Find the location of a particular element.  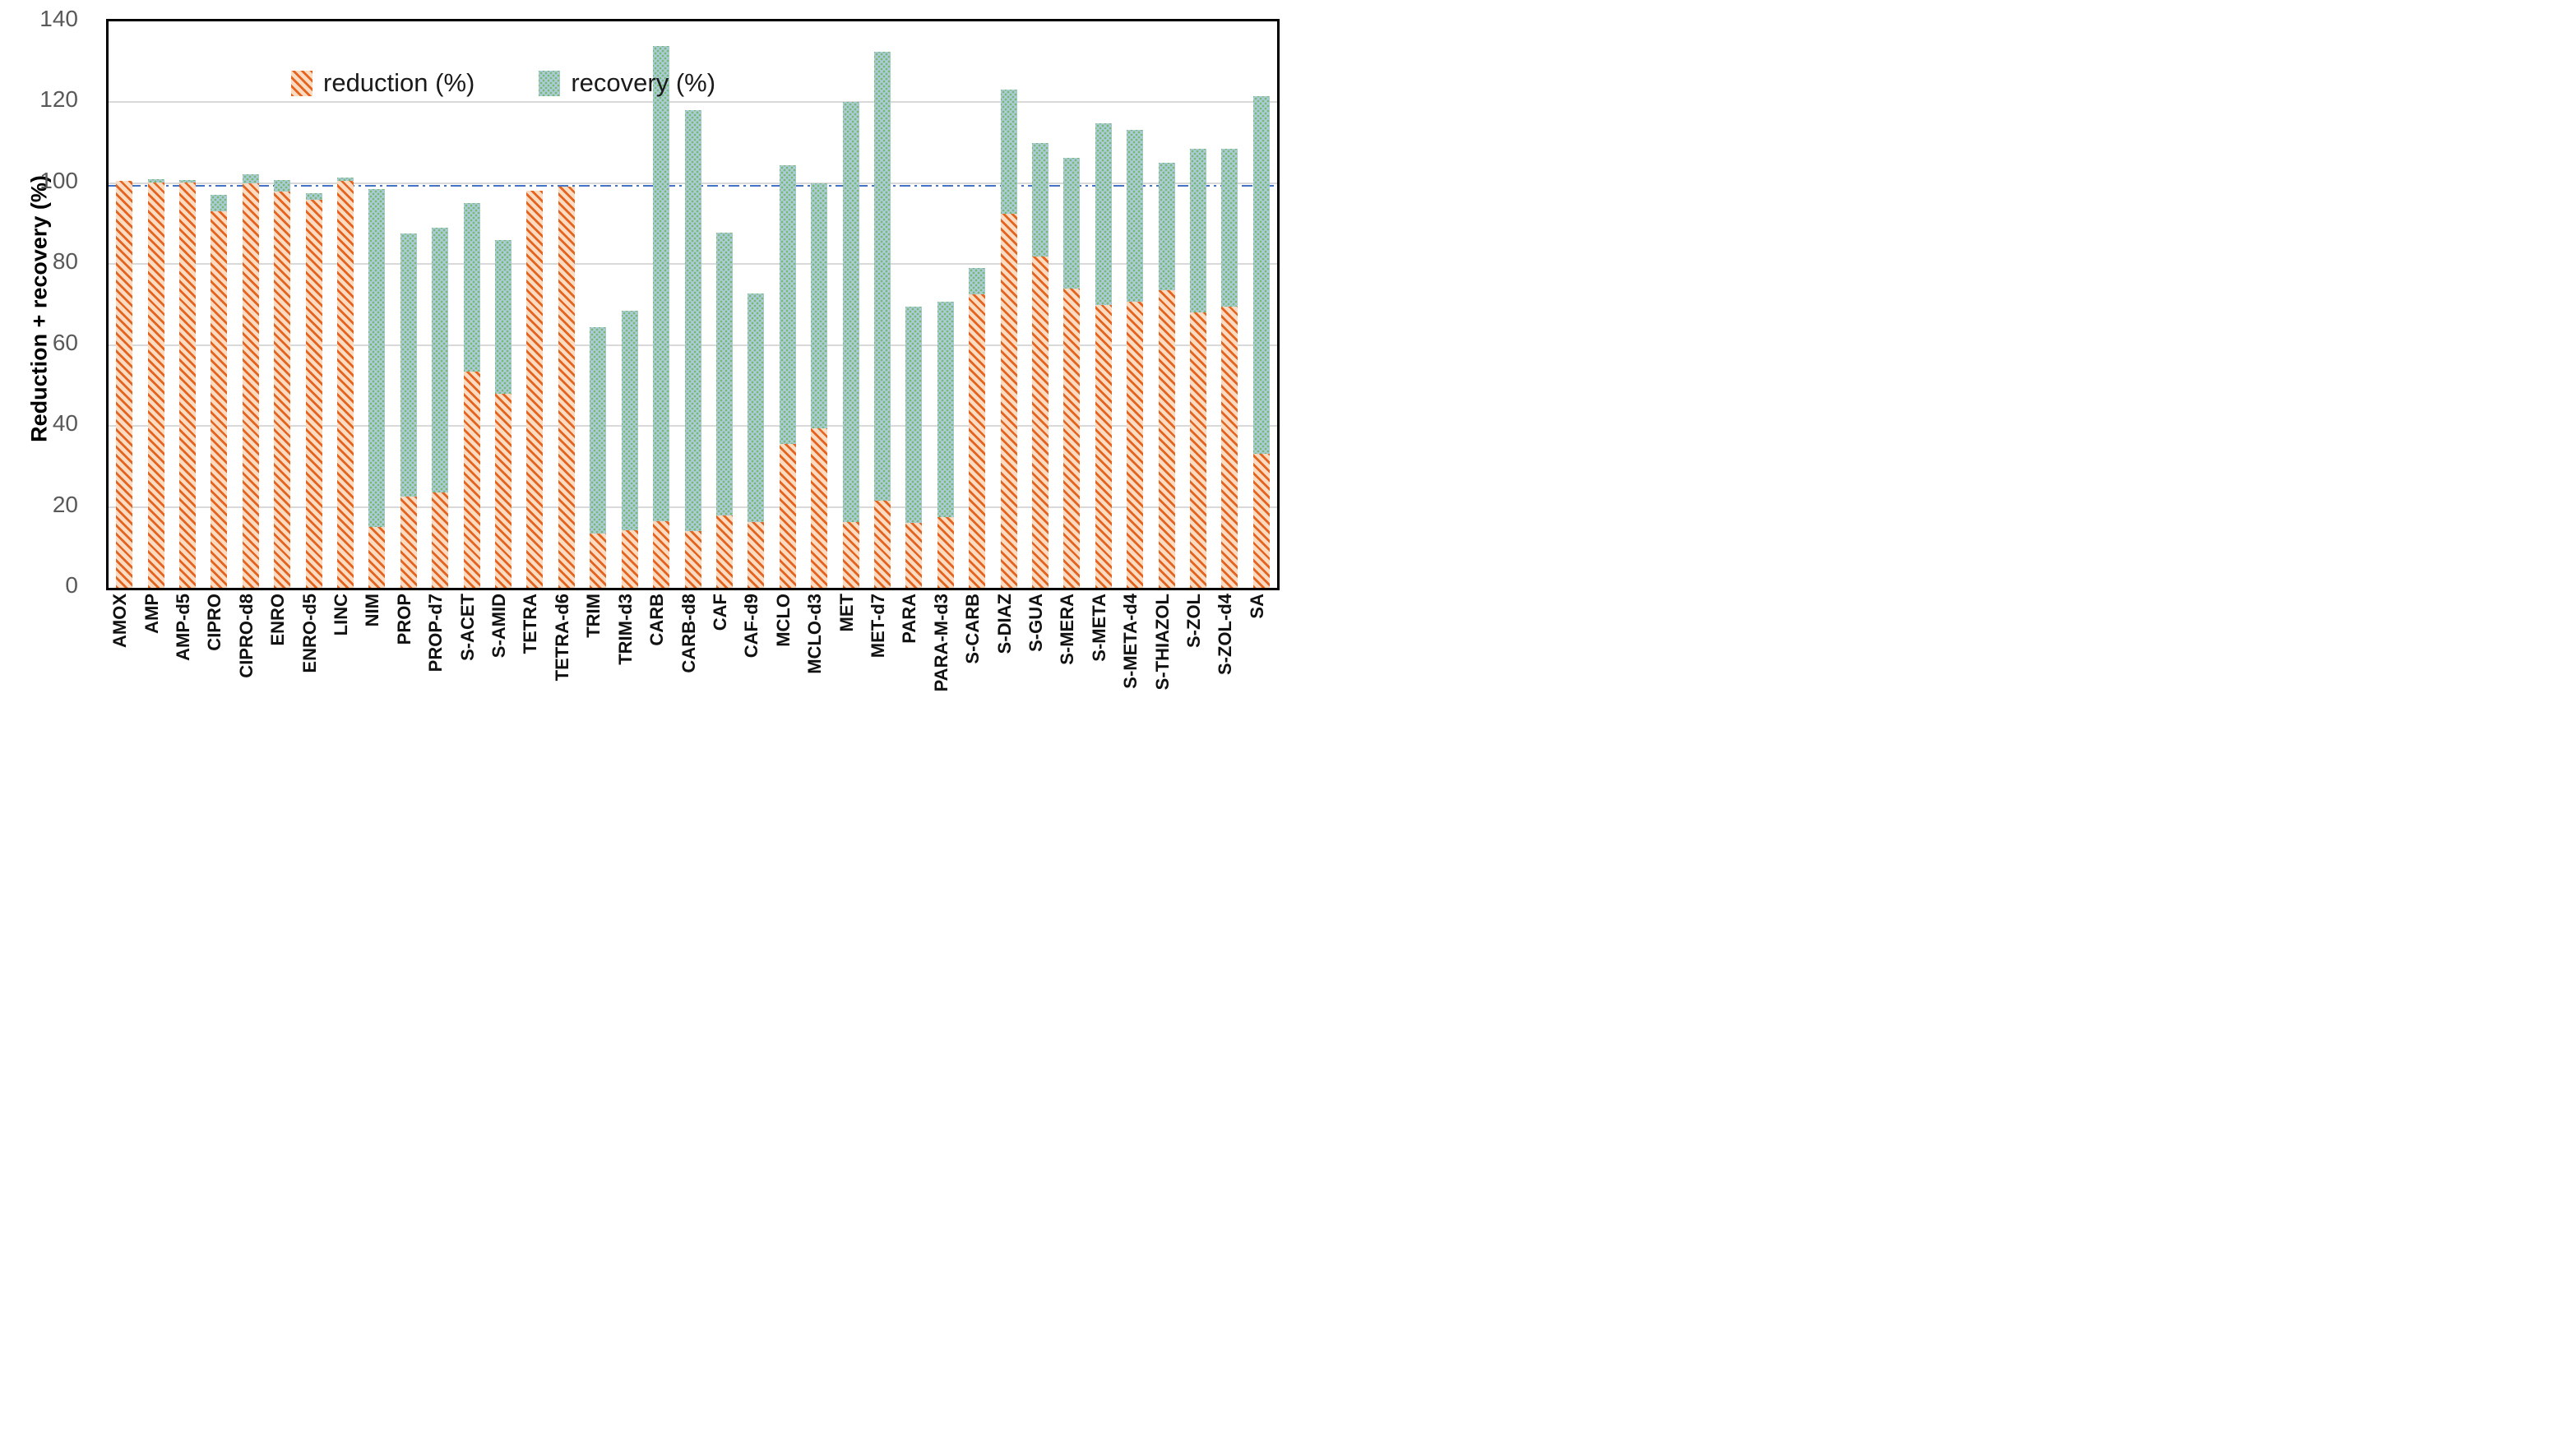

bar-column-SA is located at coordinates (1261, 341).